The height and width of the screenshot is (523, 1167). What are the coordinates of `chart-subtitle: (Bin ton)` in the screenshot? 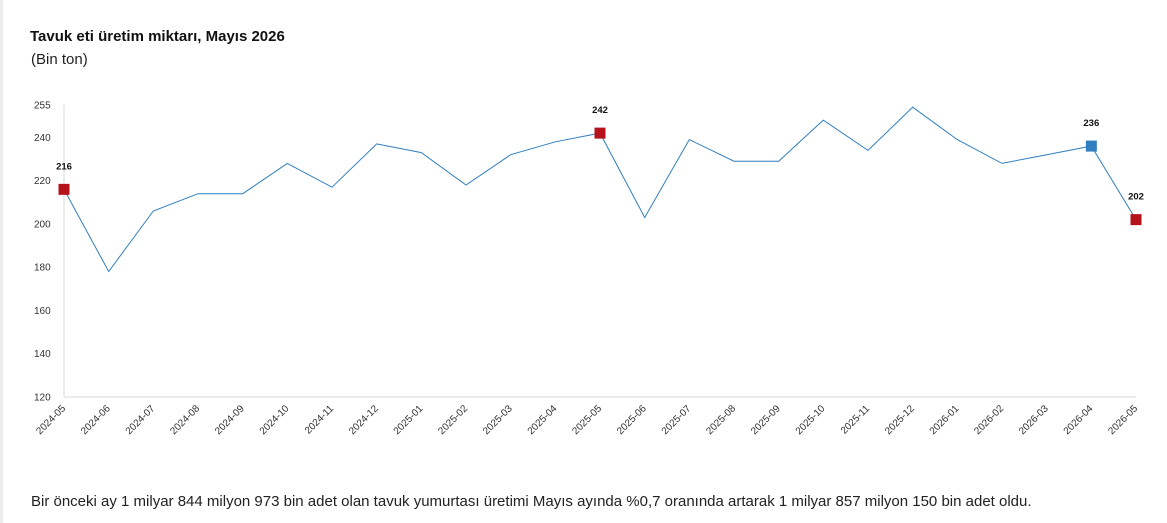 It's located at (59, 59).